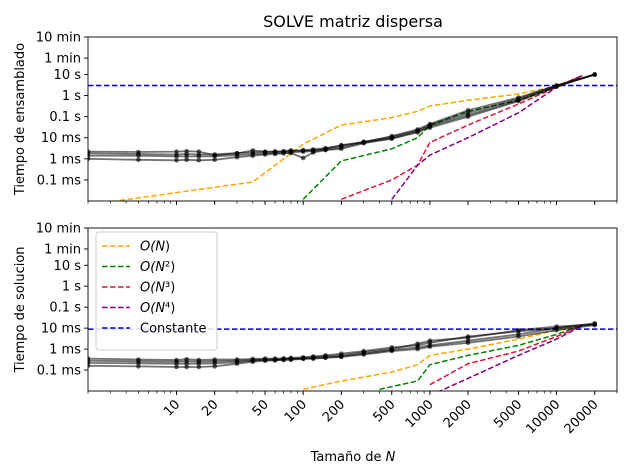 This screenshot has width=636, height=476. I want to click on x-axis-label: Tamaño de N, so click(353, 457).